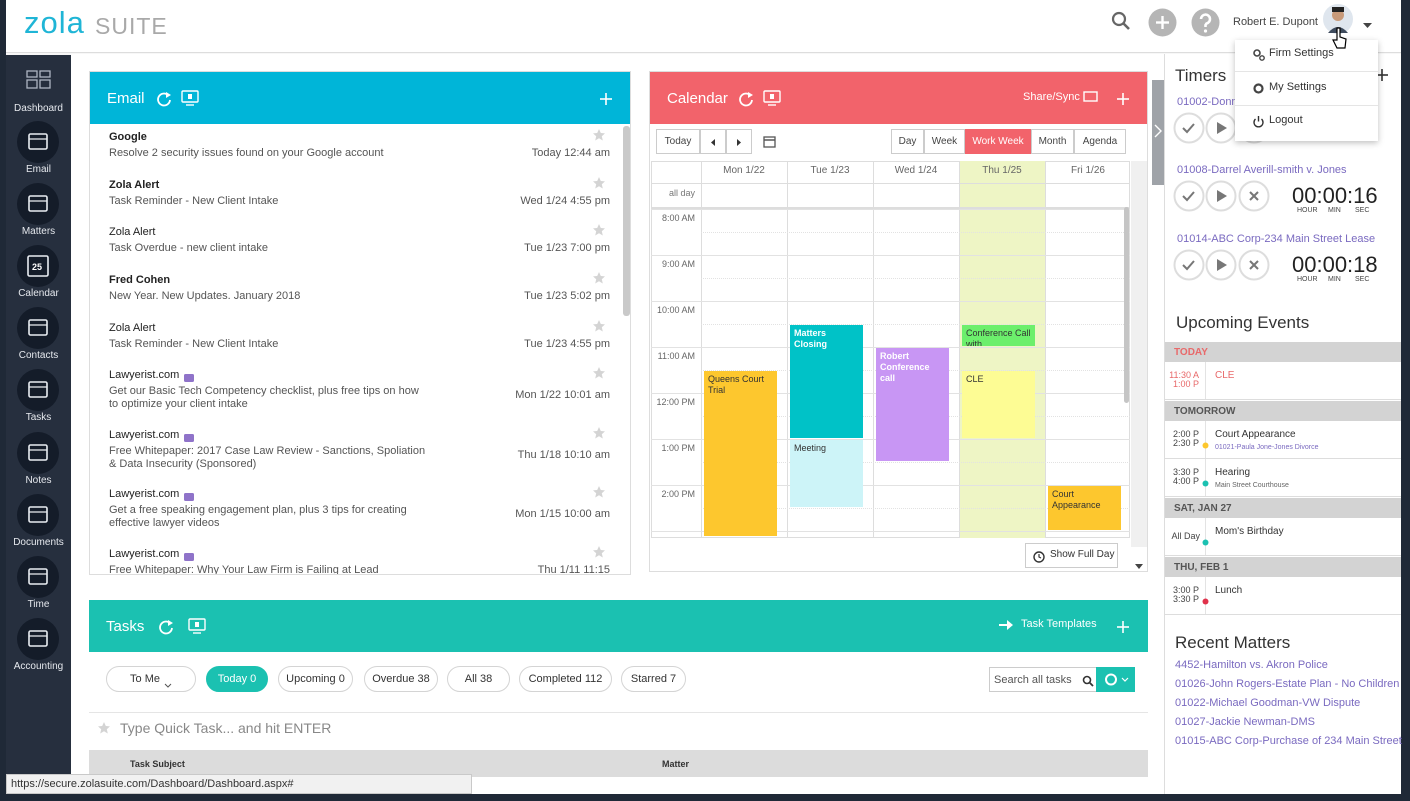  I want to click on recent-matter: 01022-Michael Goodman-VW Dispute, so click(1268, 703).